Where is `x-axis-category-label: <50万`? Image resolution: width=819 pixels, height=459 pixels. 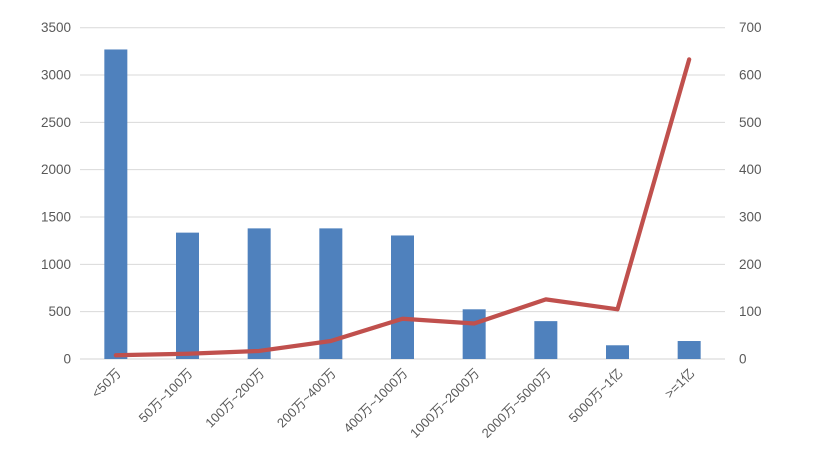
x-axis-category-label: <50万 is located at coordinates (106, 383).